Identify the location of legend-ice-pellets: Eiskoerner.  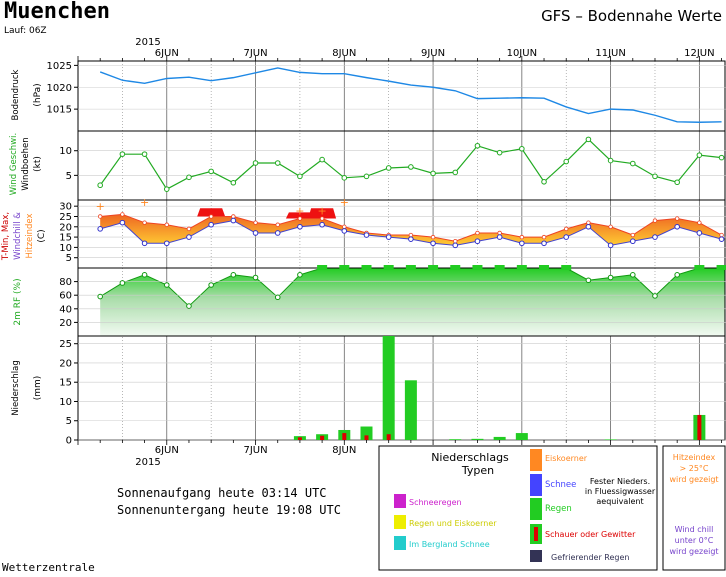
(566, 458).